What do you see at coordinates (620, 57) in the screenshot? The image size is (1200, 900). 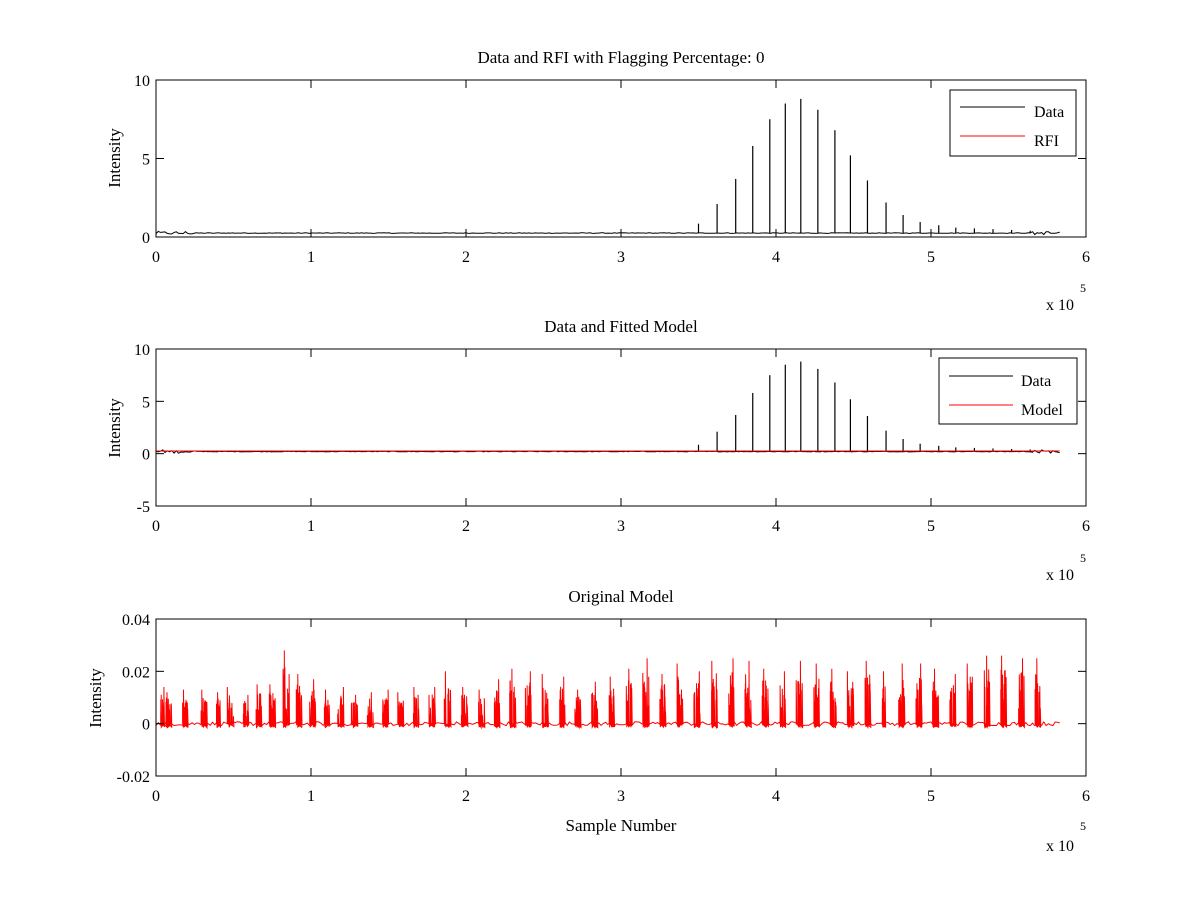 I see `subplot-title: Data and RFI with Flagging Percentage: 0` at bounding box center [620, 57].